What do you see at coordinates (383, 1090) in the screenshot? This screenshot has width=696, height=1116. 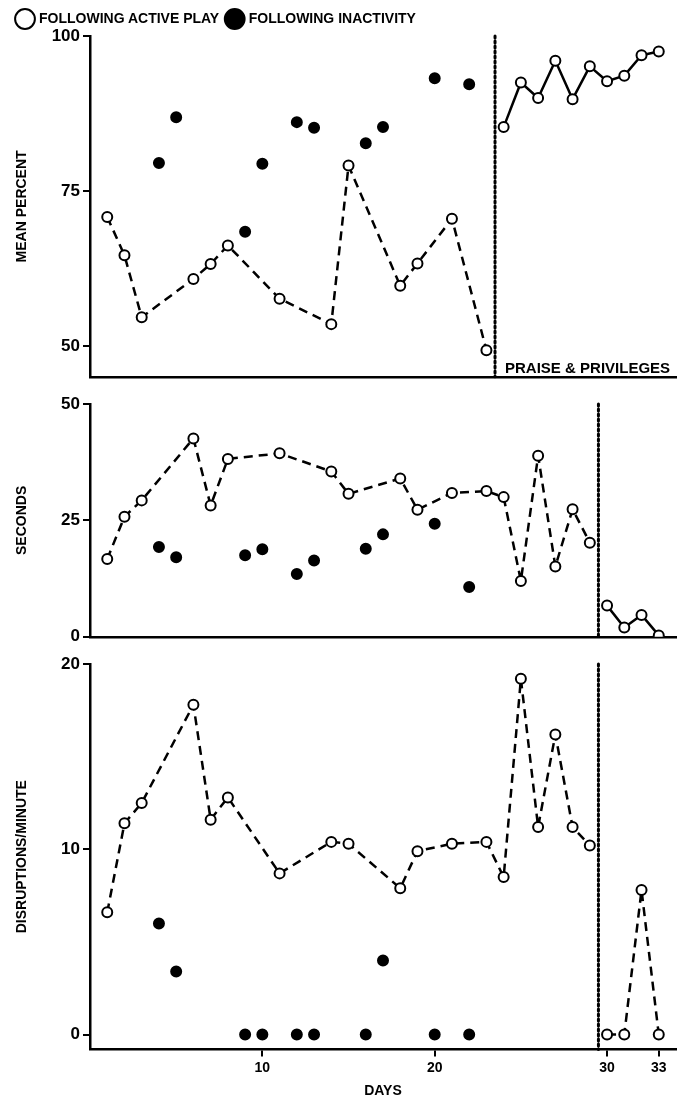 I see `x-axis-title: DAYS` at bounding box center [383, 1090].